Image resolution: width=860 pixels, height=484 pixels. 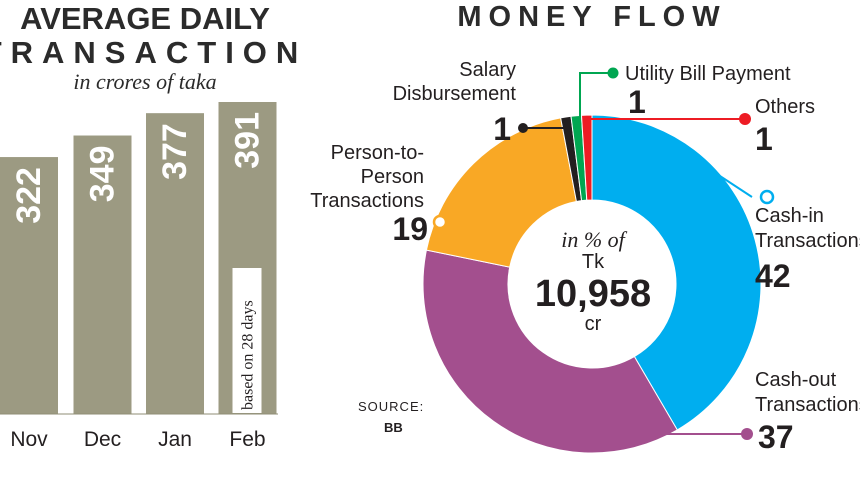 I want to click on donut-chart-title: MONEY FLOW, so click(x=591, y=17).